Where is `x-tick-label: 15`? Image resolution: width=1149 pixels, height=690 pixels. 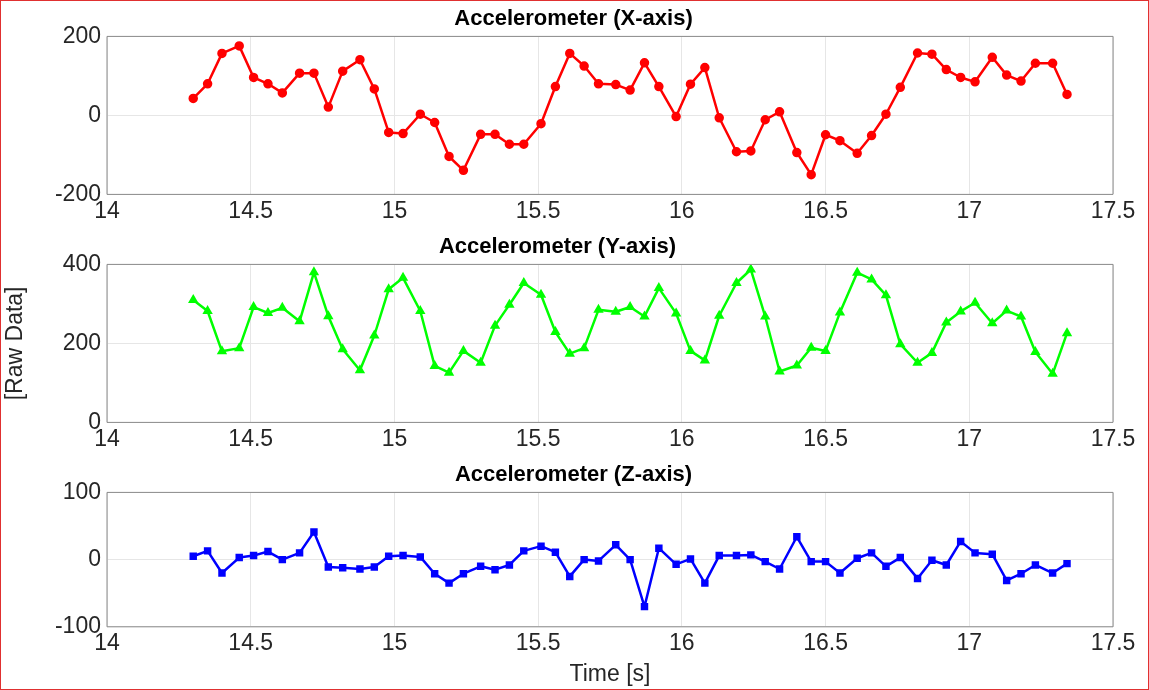
x-tick-label: 15 is located at coordinates (394, 437).